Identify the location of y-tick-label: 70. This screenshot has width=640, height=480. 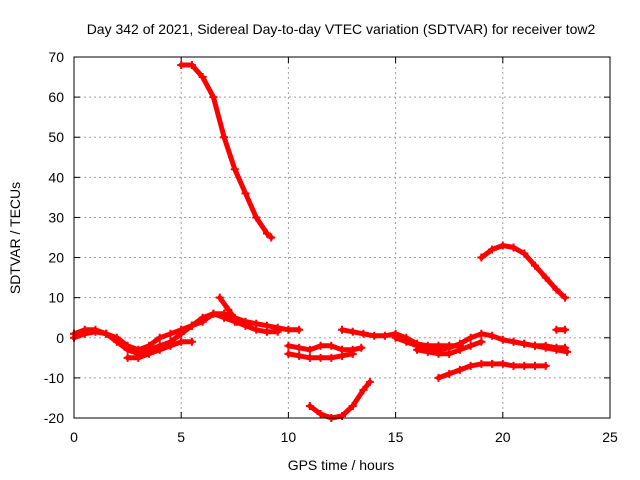
(56, 57).